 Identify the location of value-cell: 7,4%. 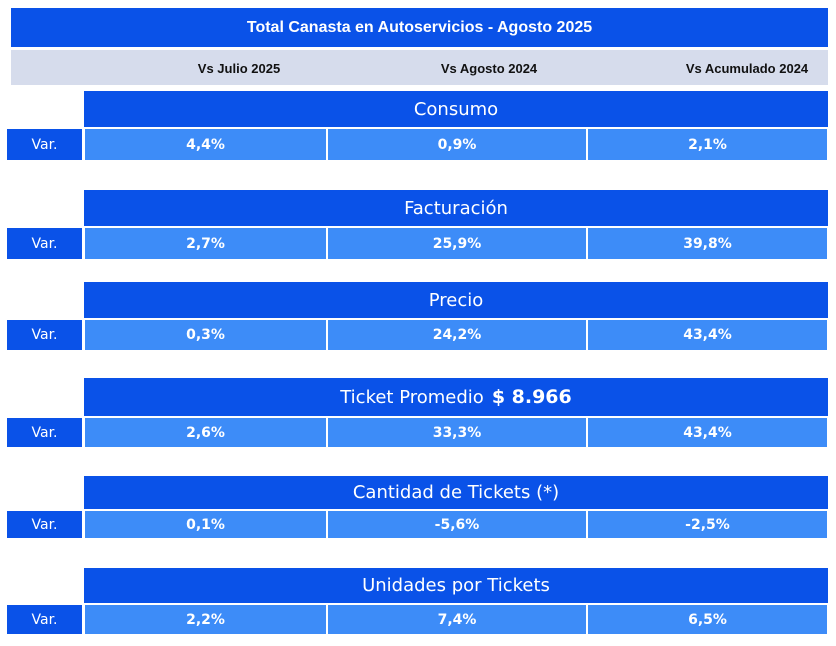
(457, 619).